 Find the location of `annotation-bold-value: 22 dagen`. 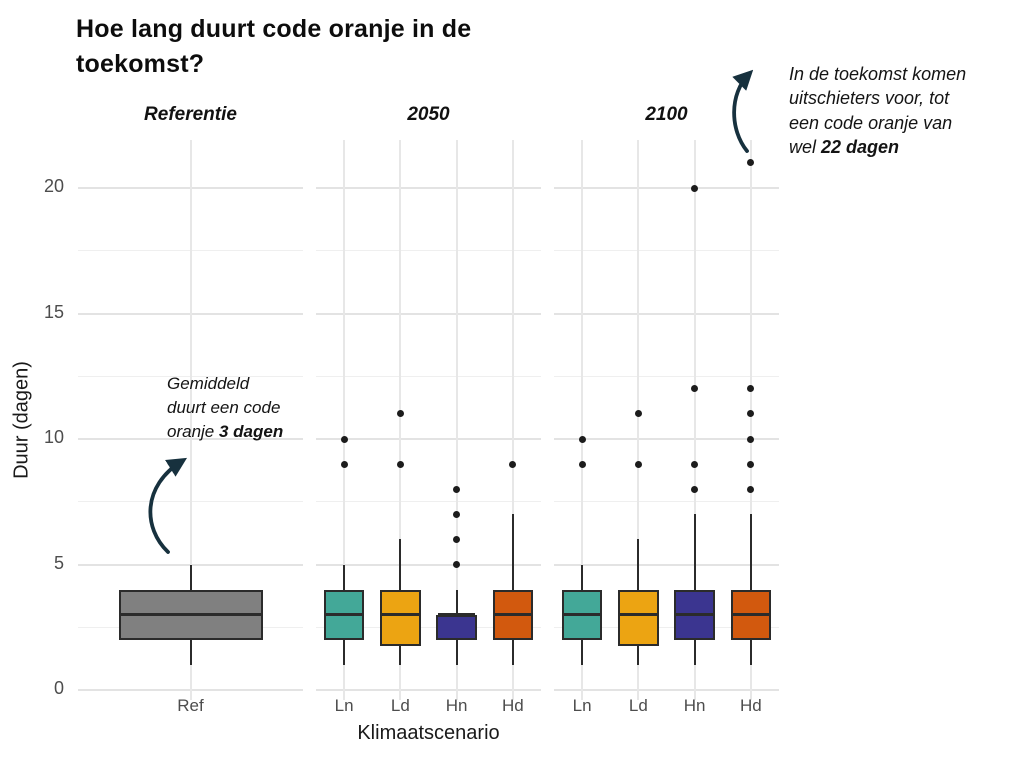

annotation-bold-value: 22 dagen is located at coordinates (860, 146).